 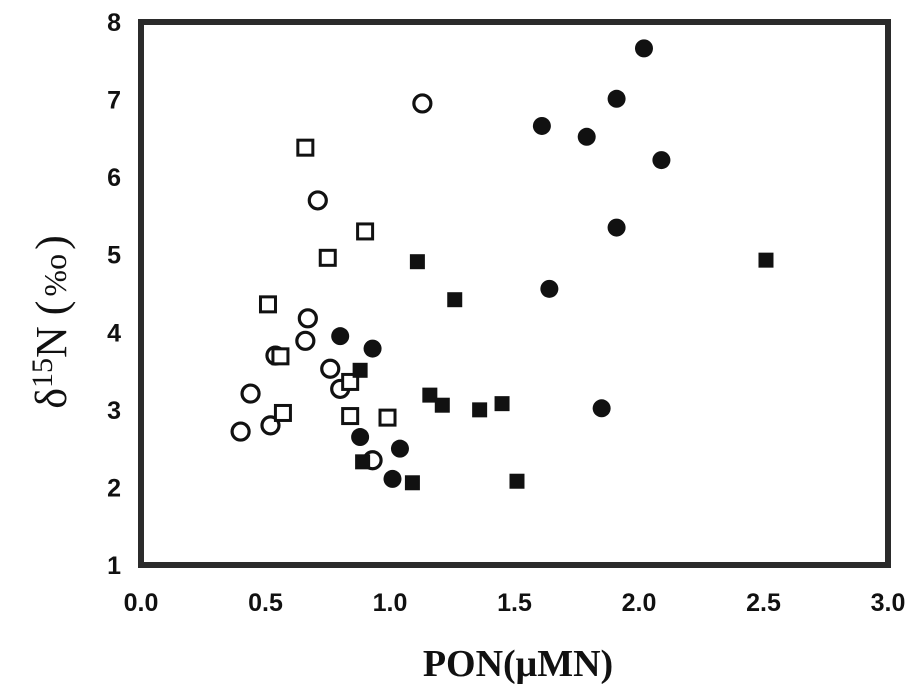 What do you see at coordinates (114, 178) in the screenshot?
I see `y-tick-label: 6` at bounding box center [114, 178].